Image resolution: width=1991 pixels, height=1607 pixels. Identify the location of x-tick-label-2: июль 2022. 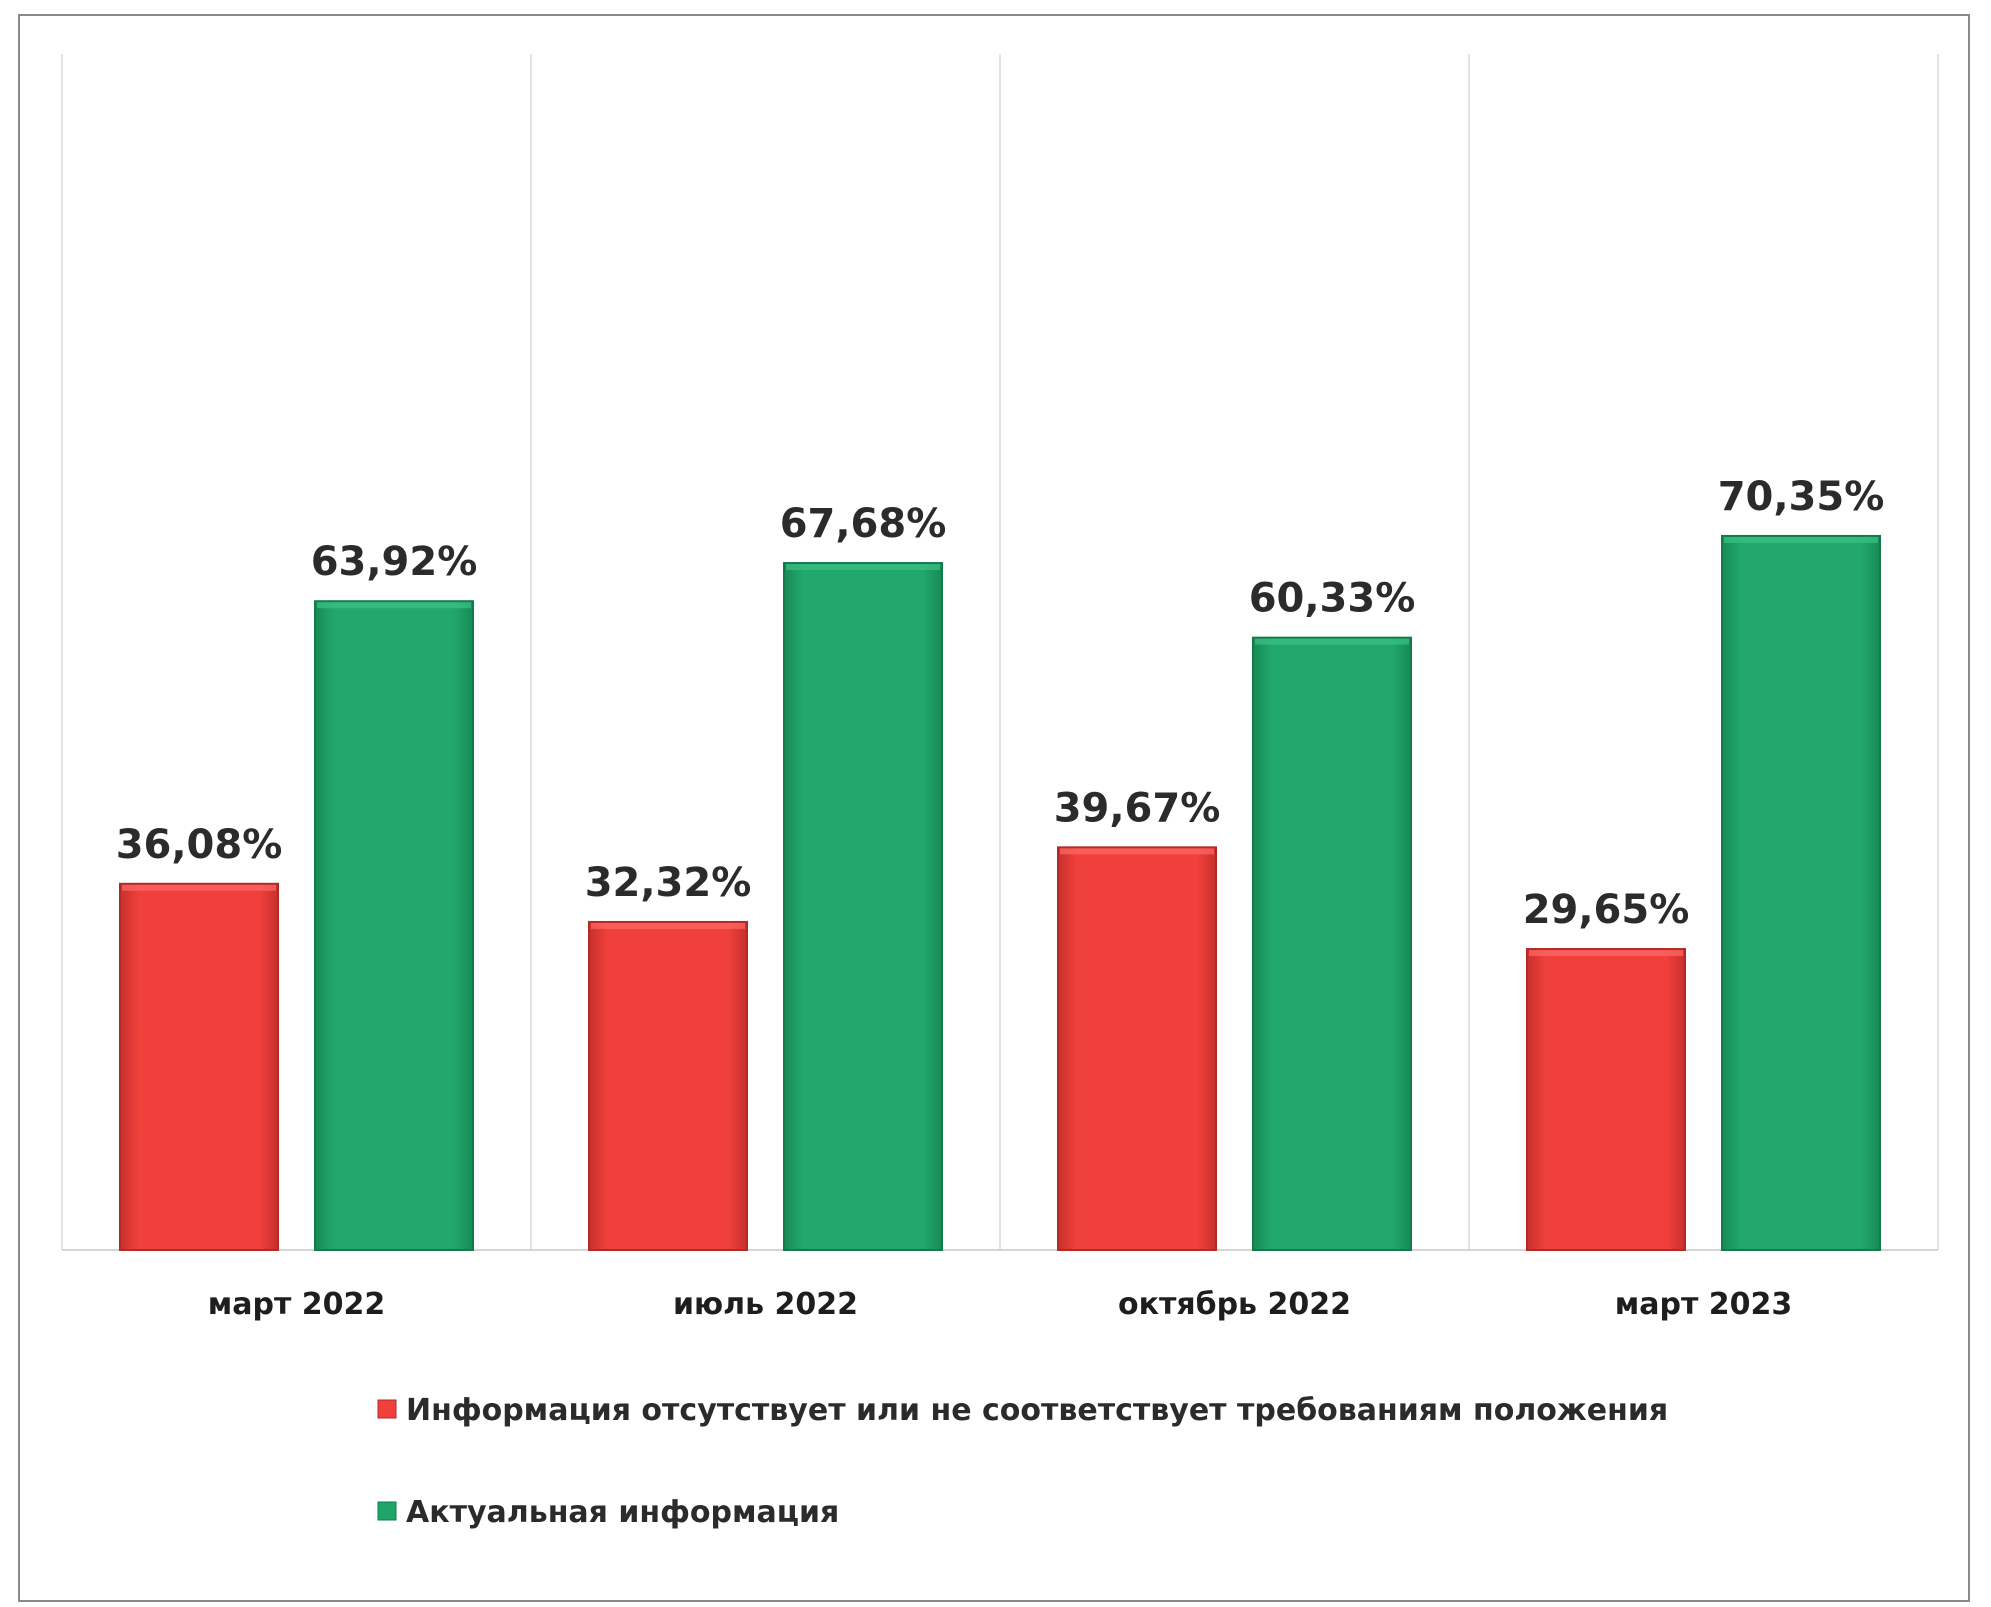
(765, 1304).